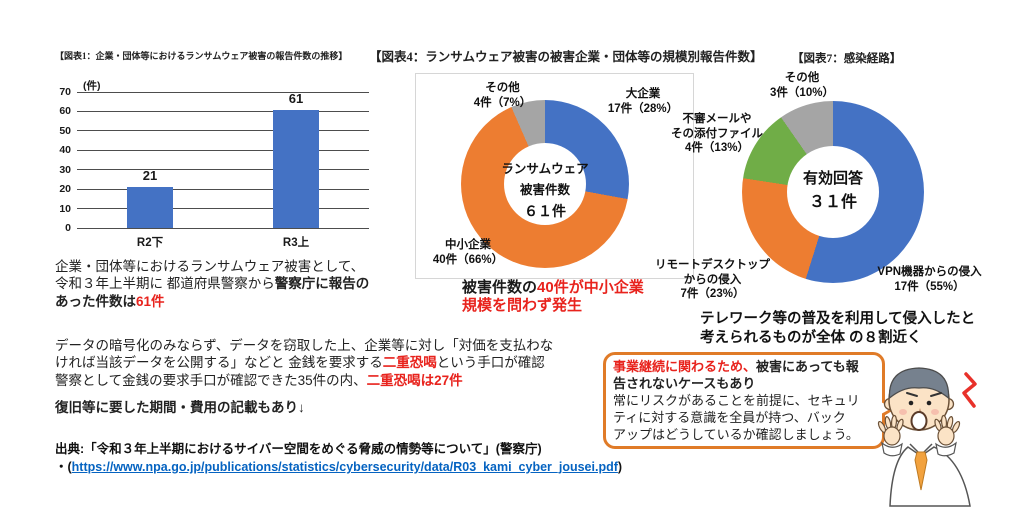  I want to click on text-run: 二重恐喝は27件, so click(414, 380).